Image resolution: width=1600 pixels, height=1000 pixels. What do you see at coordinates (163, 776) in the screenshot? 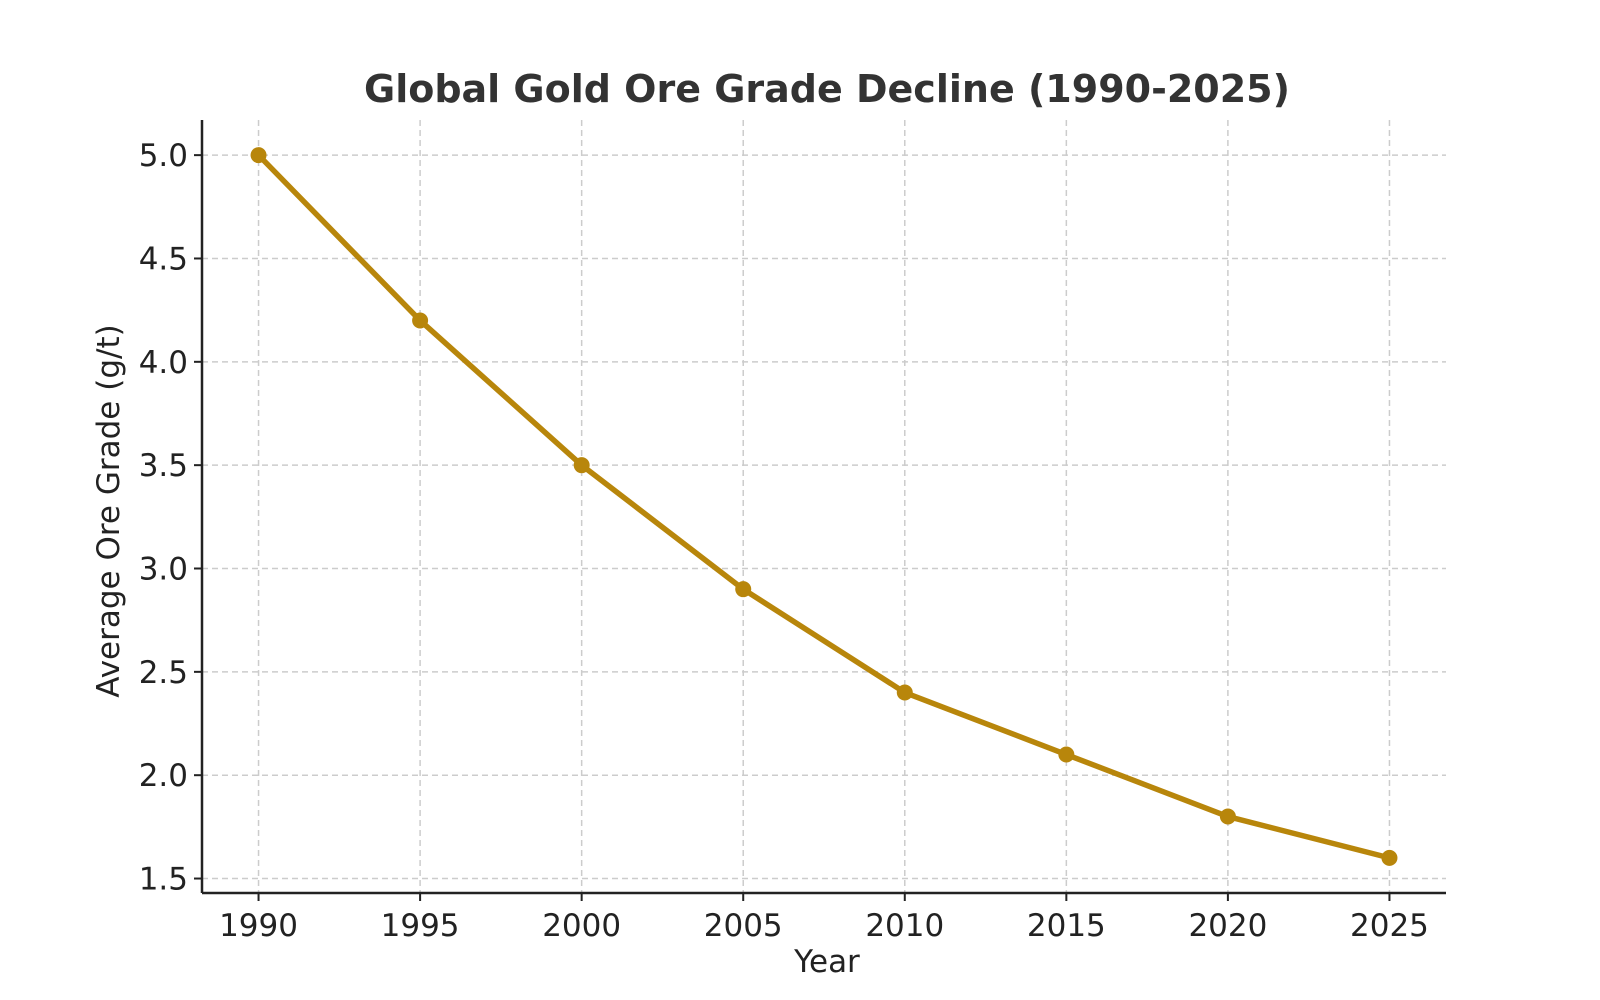
I see `y-tick-label: 2.0` at bounding box center [163, 776].